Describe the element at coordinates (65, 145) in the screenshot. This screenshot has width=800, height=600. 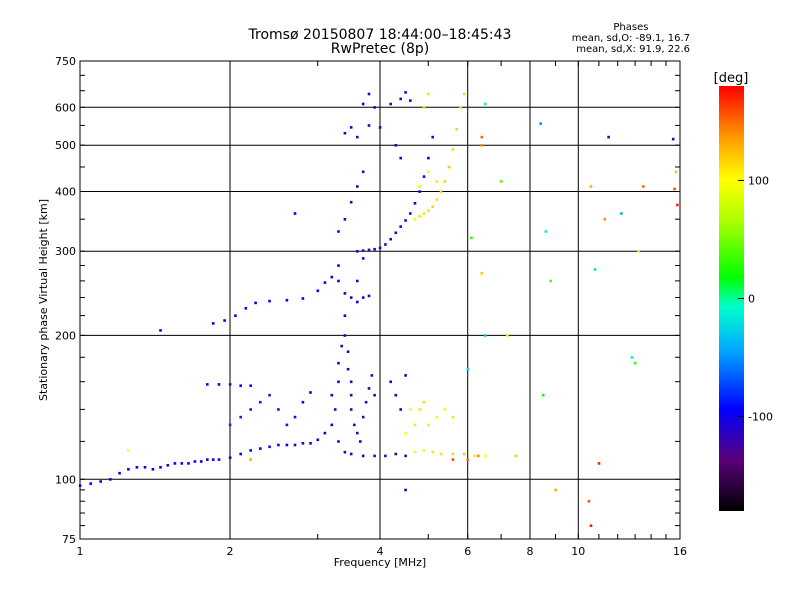
I see `y-tick-label: 500` at that location.